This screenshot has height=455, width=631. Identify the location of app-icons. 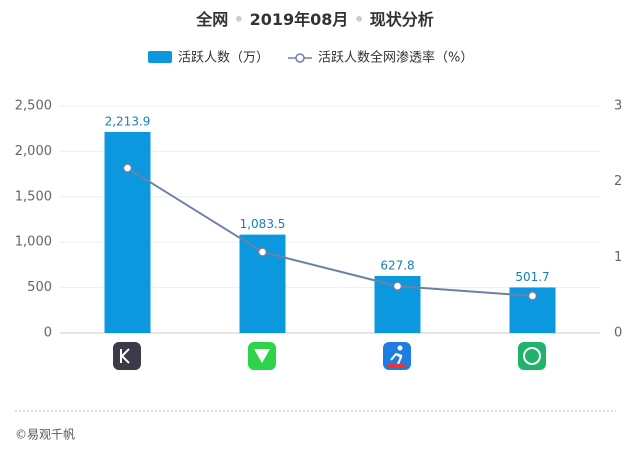
(329, 356).